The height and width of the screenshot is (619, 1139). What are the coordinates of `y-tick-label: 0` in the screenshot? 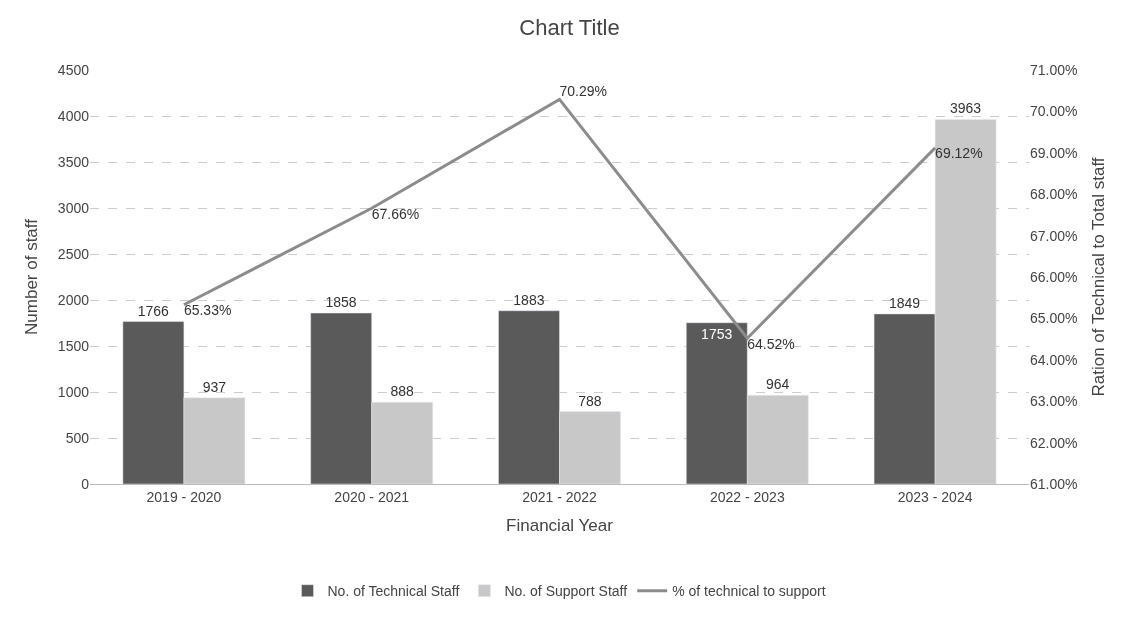 It's located at (85, 483).